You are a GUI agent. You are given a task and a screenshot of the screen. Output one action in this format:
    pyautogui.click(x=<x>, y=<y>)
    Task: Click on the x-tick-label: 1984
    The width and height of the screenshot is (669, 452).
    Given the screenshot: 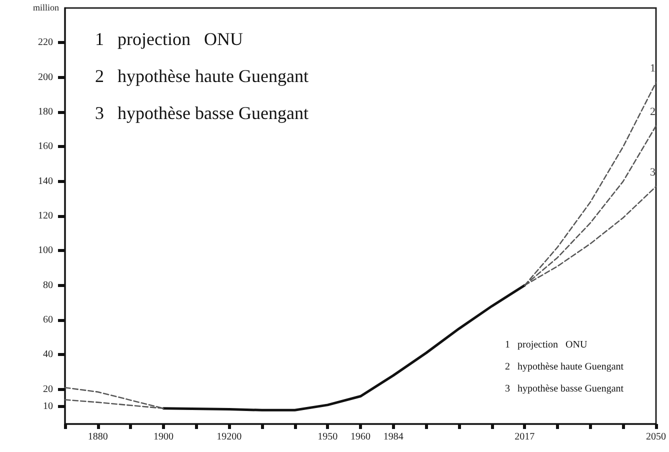 What is the action you would take?
    pyautogui.click(x=393, y=437)
    